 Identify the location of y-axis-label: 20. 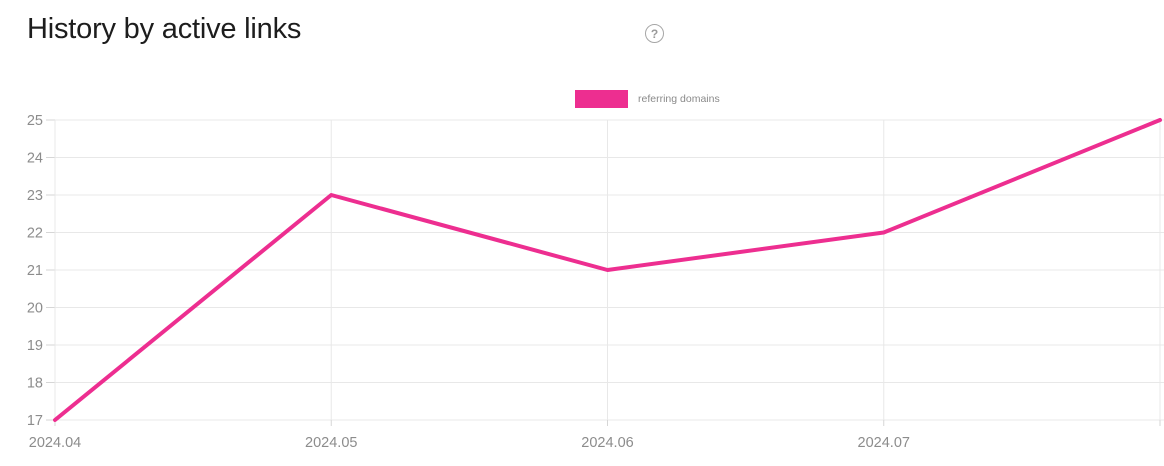
(35, 309).